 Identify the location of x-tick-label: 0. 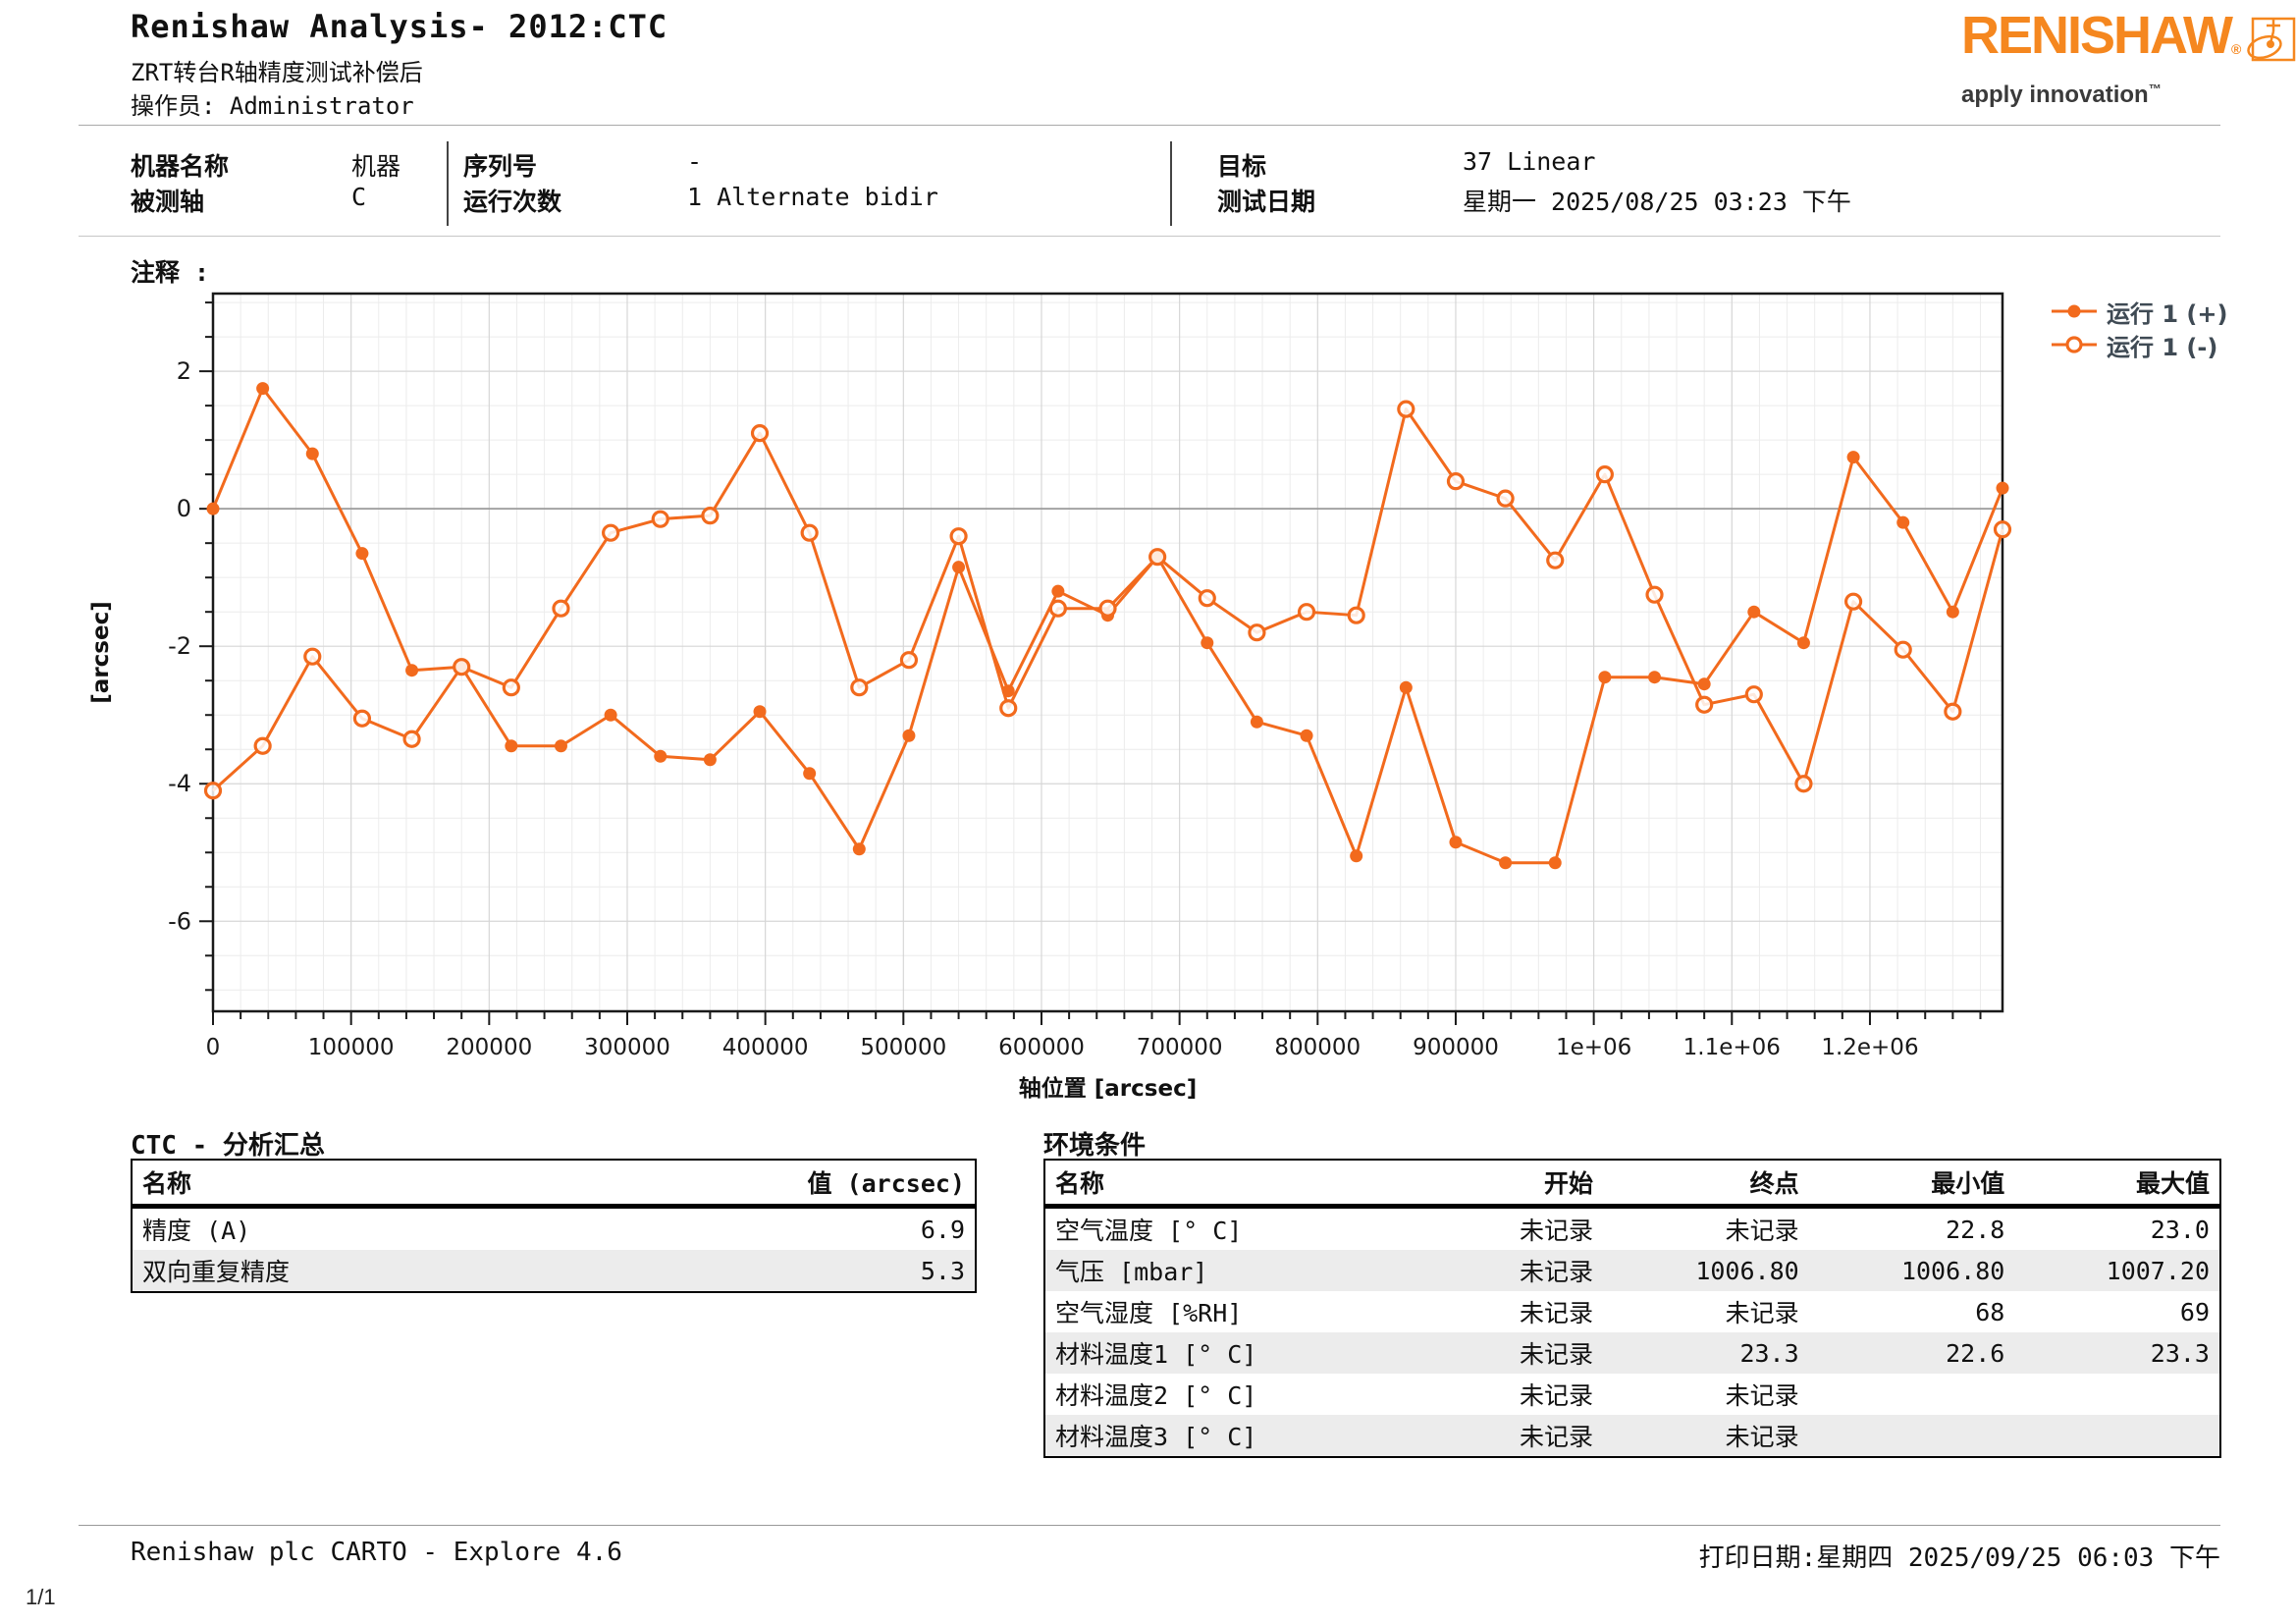
(214, 1047).